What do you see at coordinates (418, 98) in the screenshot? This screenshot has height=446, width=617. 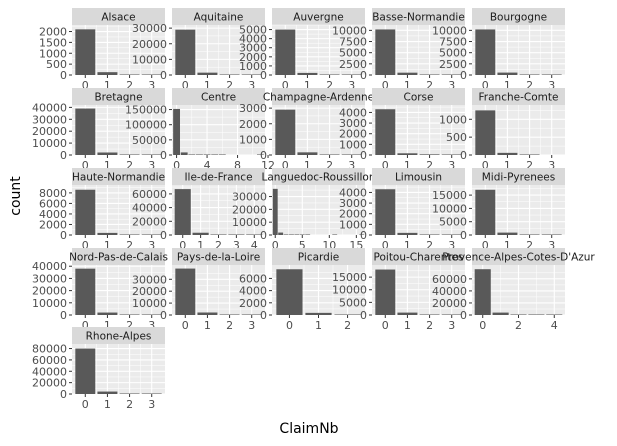 I see `facet-label: Corse` at bounding box center [418, 98].